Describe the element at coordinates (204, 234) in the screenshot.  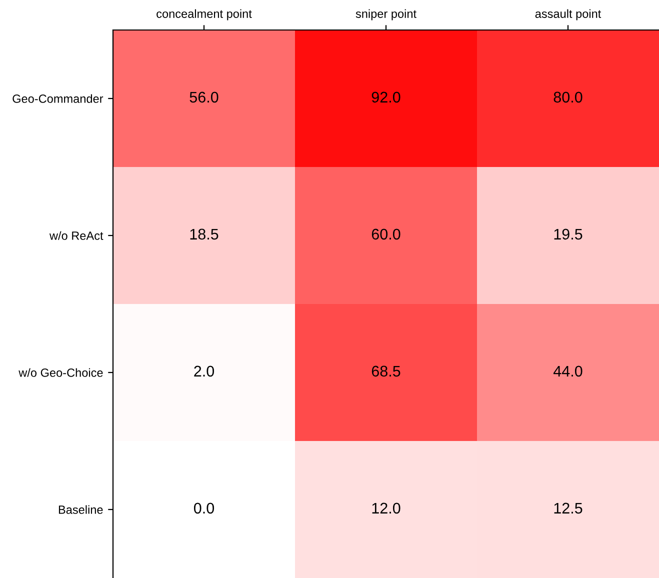
I see `data-label: 18.5` at that location.